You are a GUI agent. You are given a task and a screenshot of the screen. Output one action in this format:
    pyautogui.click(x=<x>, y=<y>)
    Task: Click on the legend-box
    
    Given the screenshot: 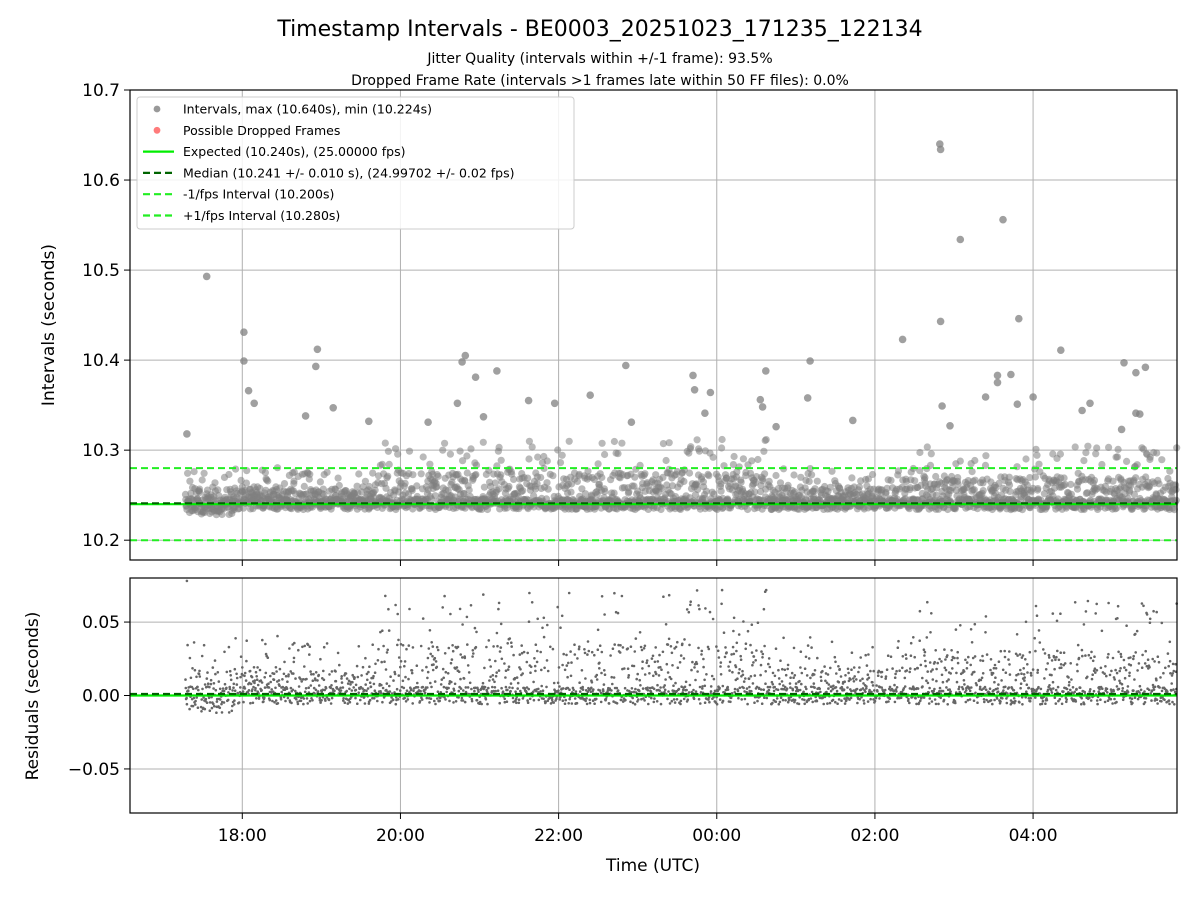 What is the action you would take?
    pyautogui.click(x=355, y=163)
    